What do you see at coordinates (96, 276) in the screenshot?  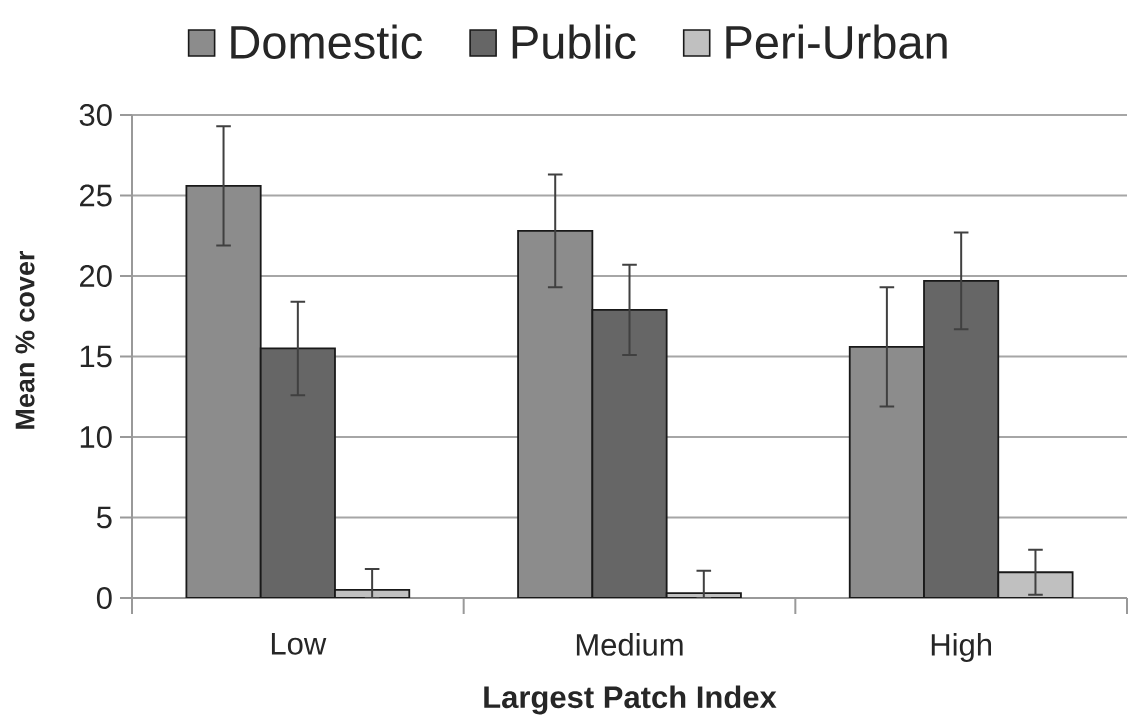 I see `y-tick-label: 20` at bounding box center [96, 276].